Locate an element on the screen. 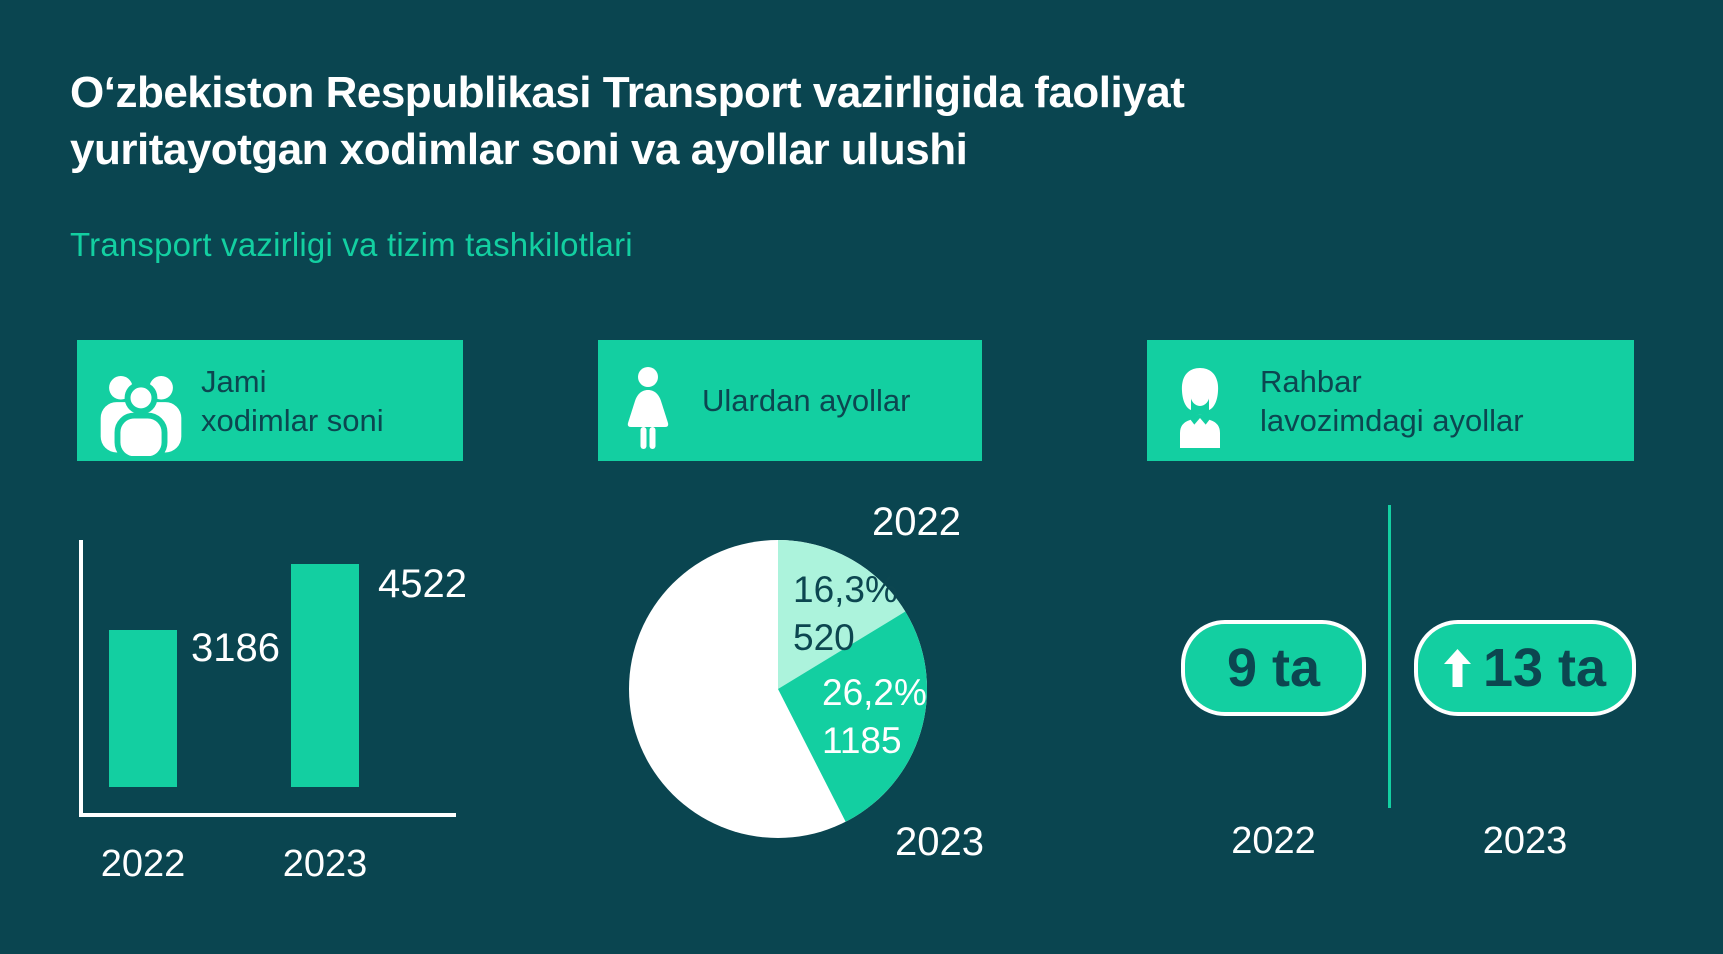 The image size is (1723, 954). pie-chart-women-share is located at coordinates (778, 689).